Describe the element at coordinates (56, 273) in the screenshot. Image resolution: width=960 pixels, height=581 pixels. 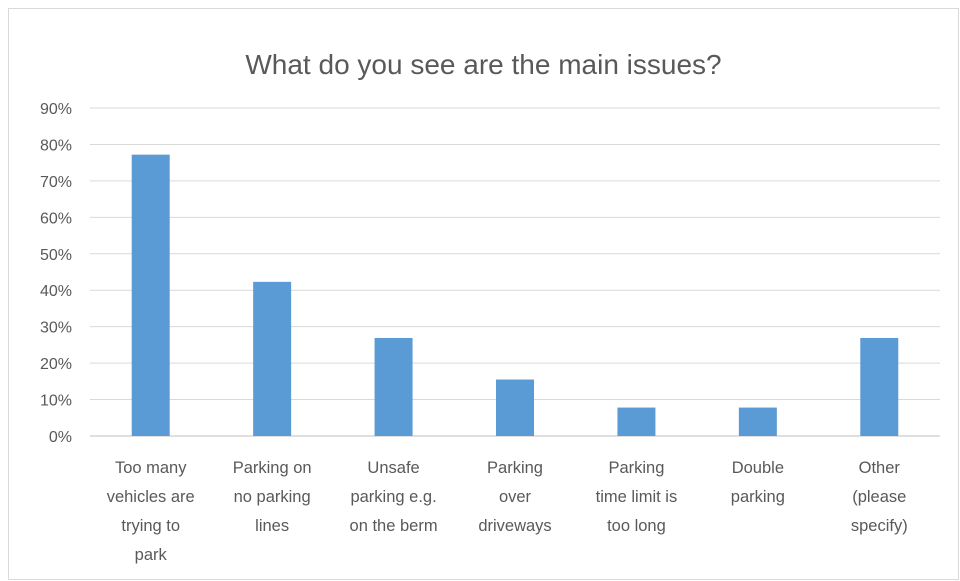
I see `y-axis: 0% 10% 20% 30% 40% 50% 60% 70% 80% 90%` at that location.